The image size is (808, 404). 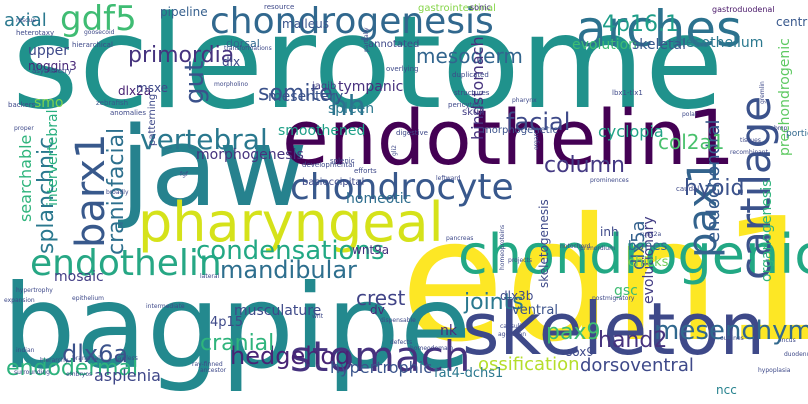 I want to click on word-gdf5: gdf5, so click(x=98, y=19).